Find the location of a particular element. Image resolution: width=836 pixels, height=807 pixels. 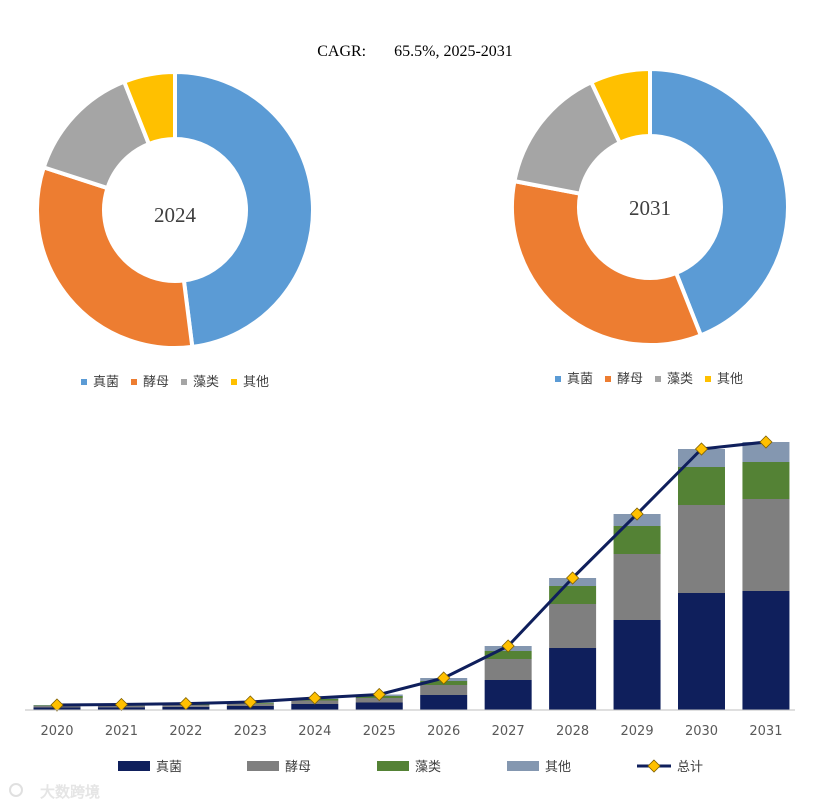

total-marker-2027 is located at coordinates (508, 646).